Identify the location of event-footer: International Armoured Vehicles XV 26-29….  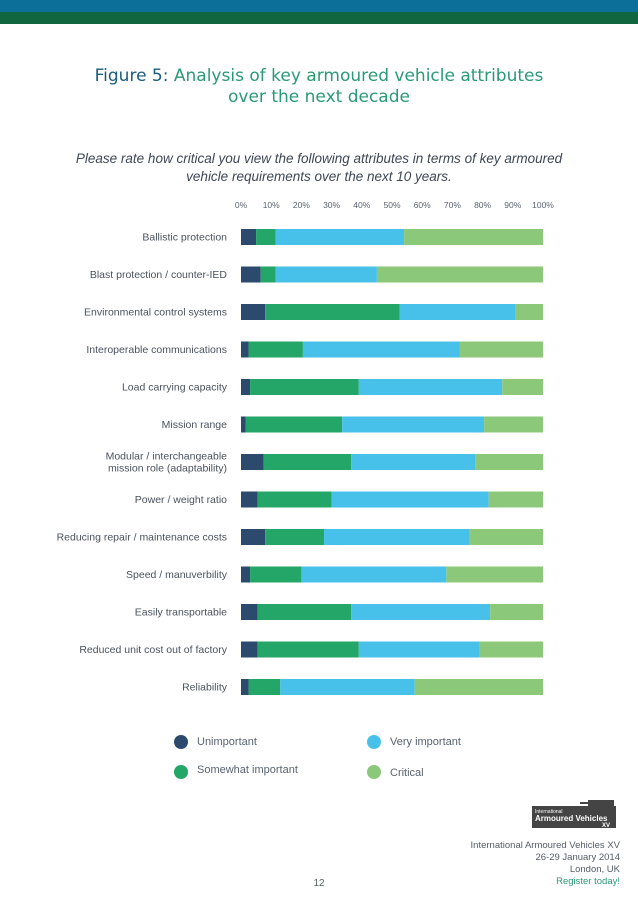
(545, 864).